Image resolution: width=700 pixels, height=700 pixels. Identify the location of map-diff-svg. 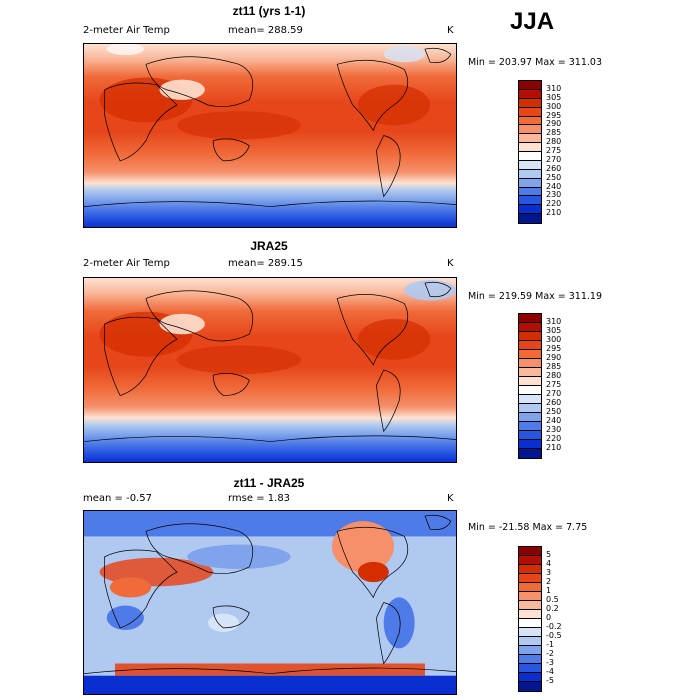
(270, 602).